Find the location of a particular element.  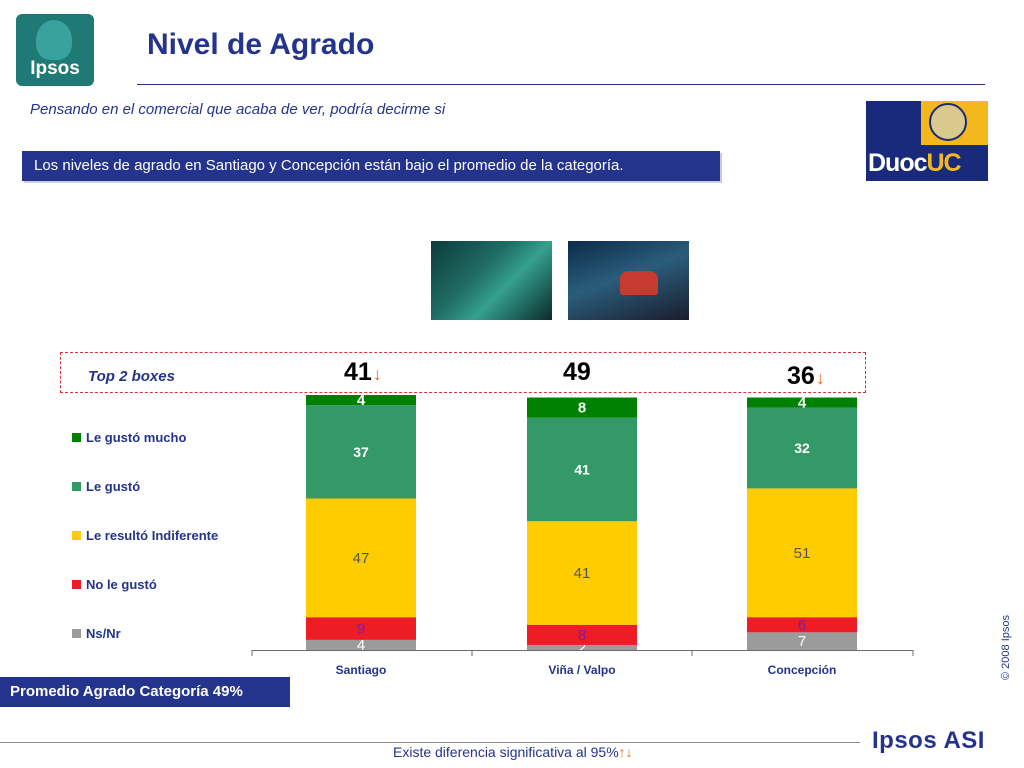

top2-value-vina: 49 is located at coordinates (577, 372).